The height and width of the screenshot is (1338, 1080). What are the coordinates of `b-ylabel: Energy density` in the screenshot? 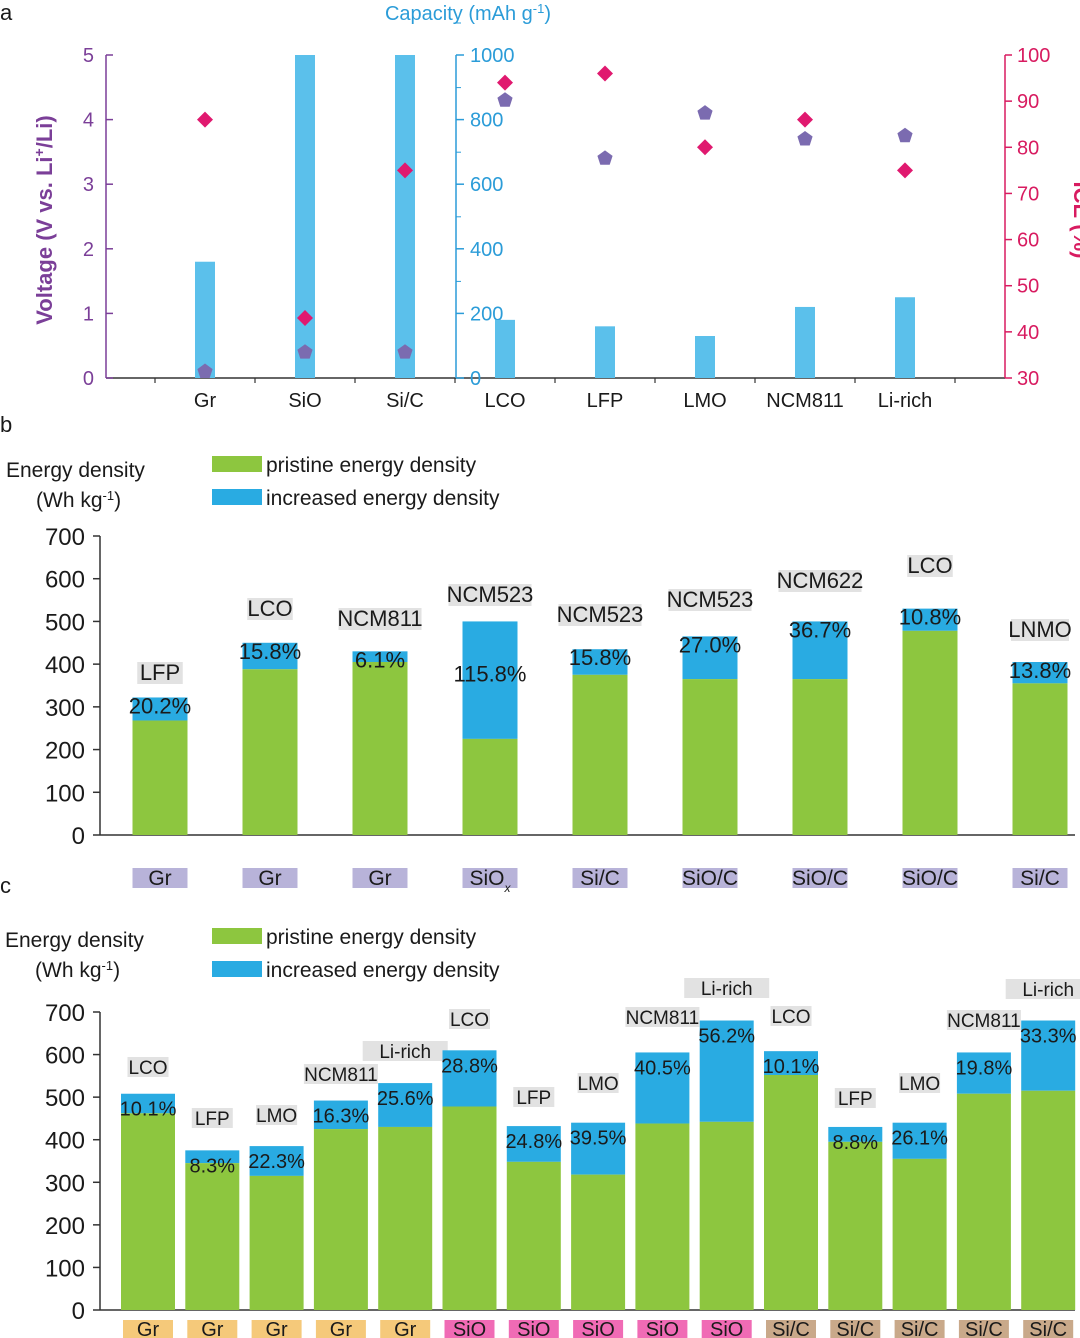 It's located at (75, 470).